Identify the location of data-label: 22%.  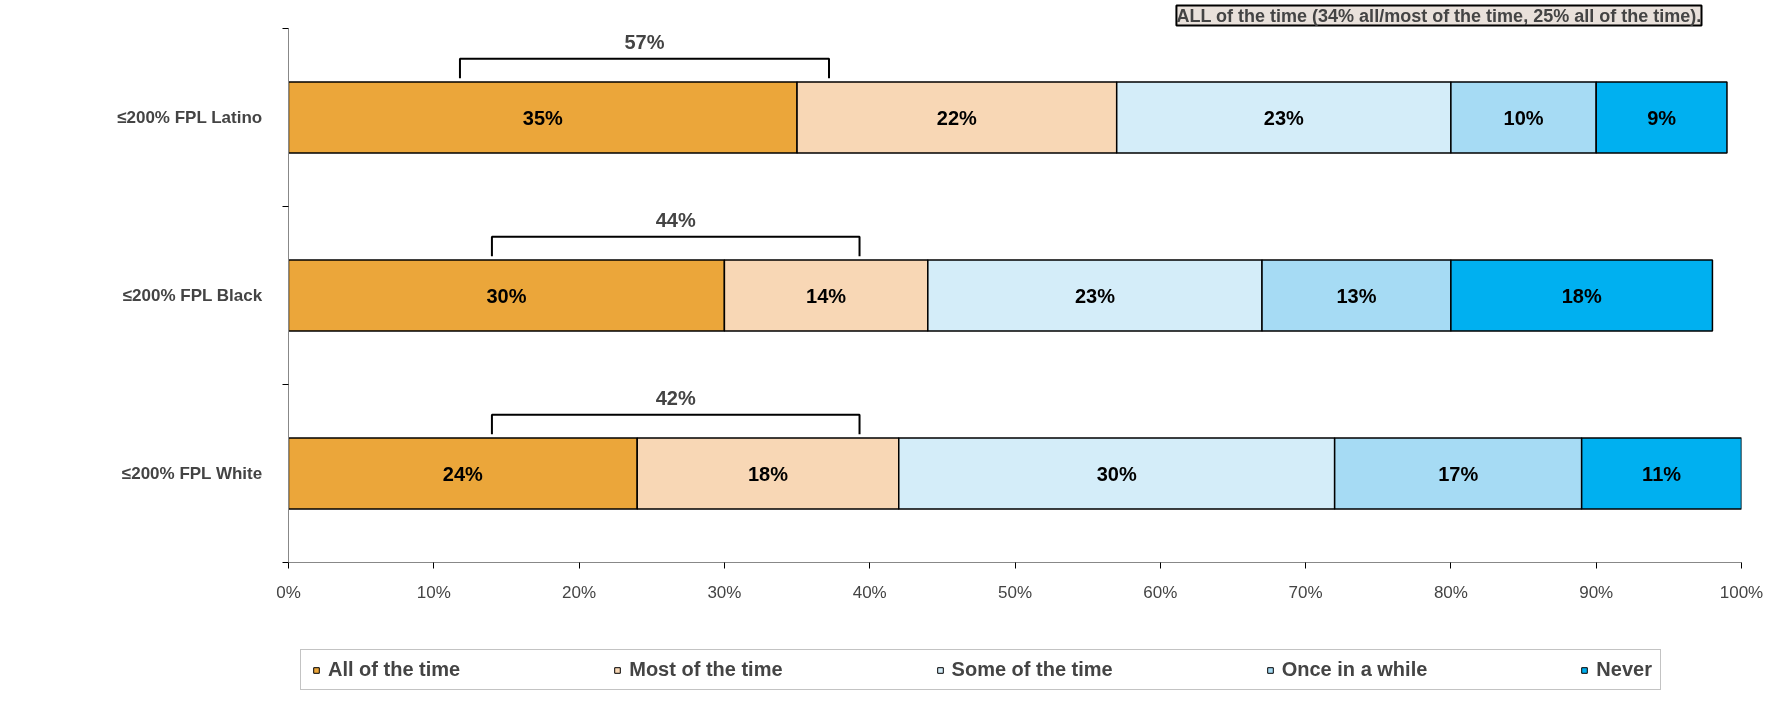
(957, 117).